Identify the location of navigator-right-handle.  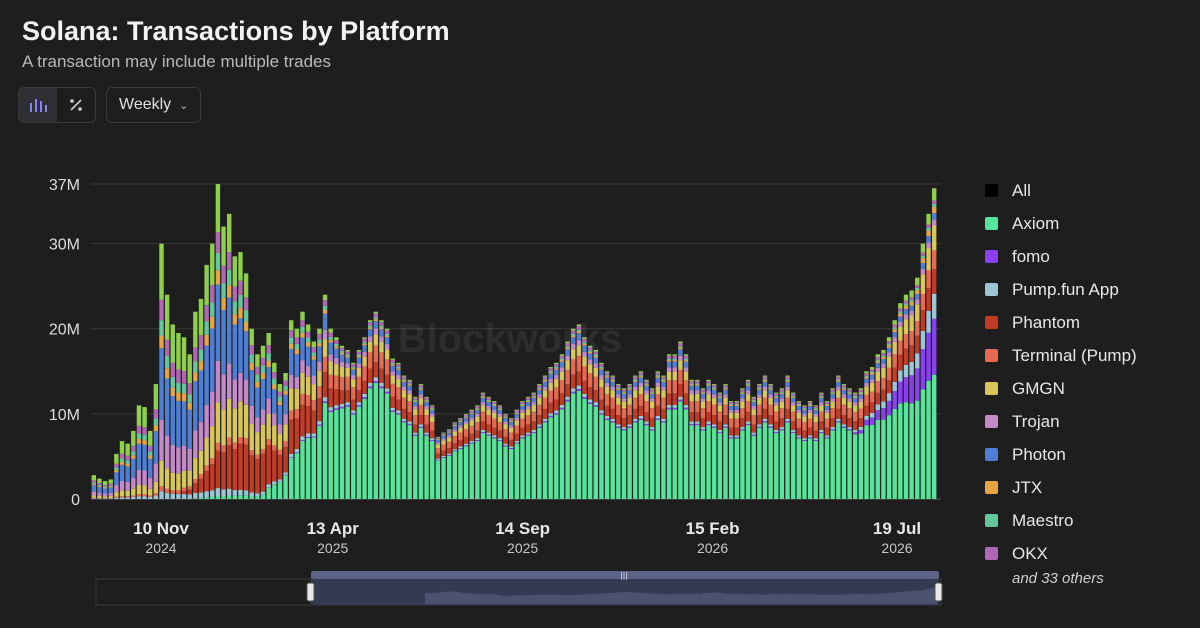
(938, 592).